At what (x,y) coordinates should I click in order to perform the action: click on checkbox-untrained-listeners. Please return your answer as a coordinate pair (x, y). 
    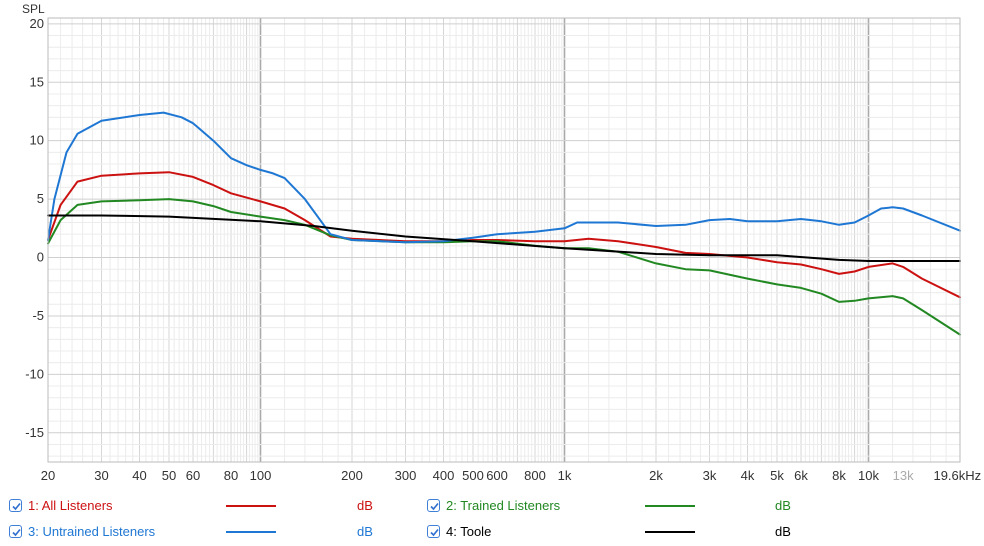
    Looking at the image, I should click on (15, 531).